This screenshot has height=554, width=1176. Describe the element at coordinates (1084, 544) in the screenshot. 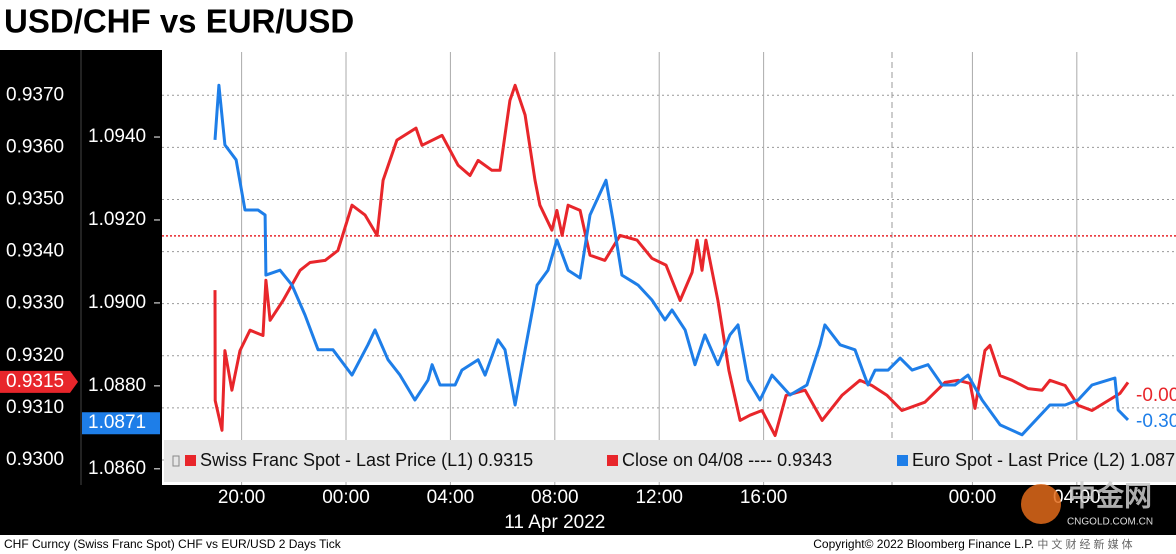

I see `watermark-tagline: 中 文 财 经 新 媒 体` at that location.